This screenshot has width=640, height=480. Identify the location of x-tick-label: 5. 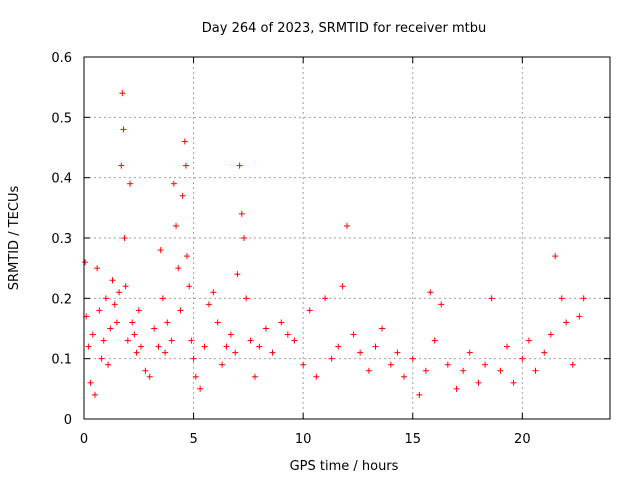
(193, 439).